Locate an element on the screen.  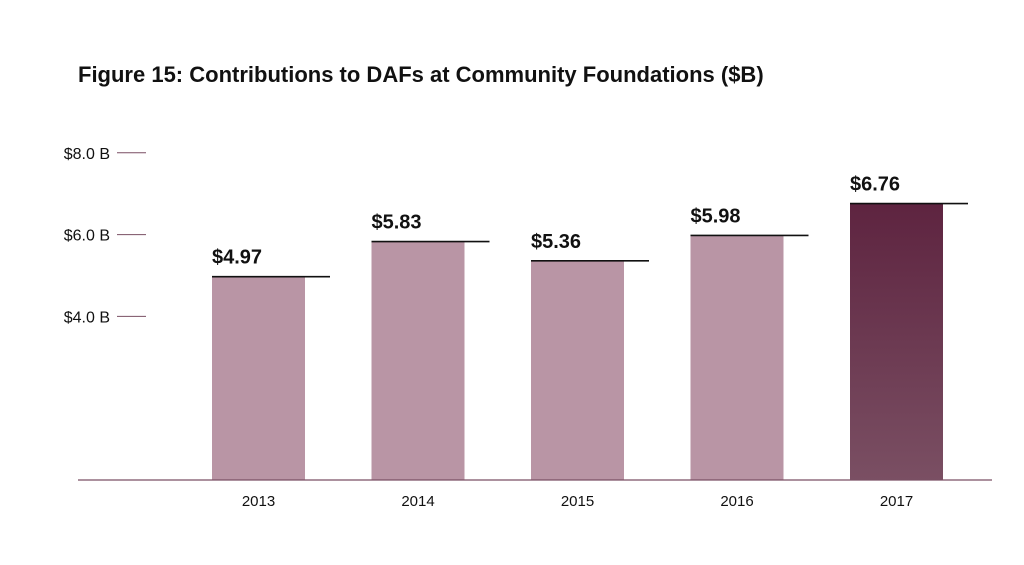
bar-2016 is located at coordinates (737, 357).